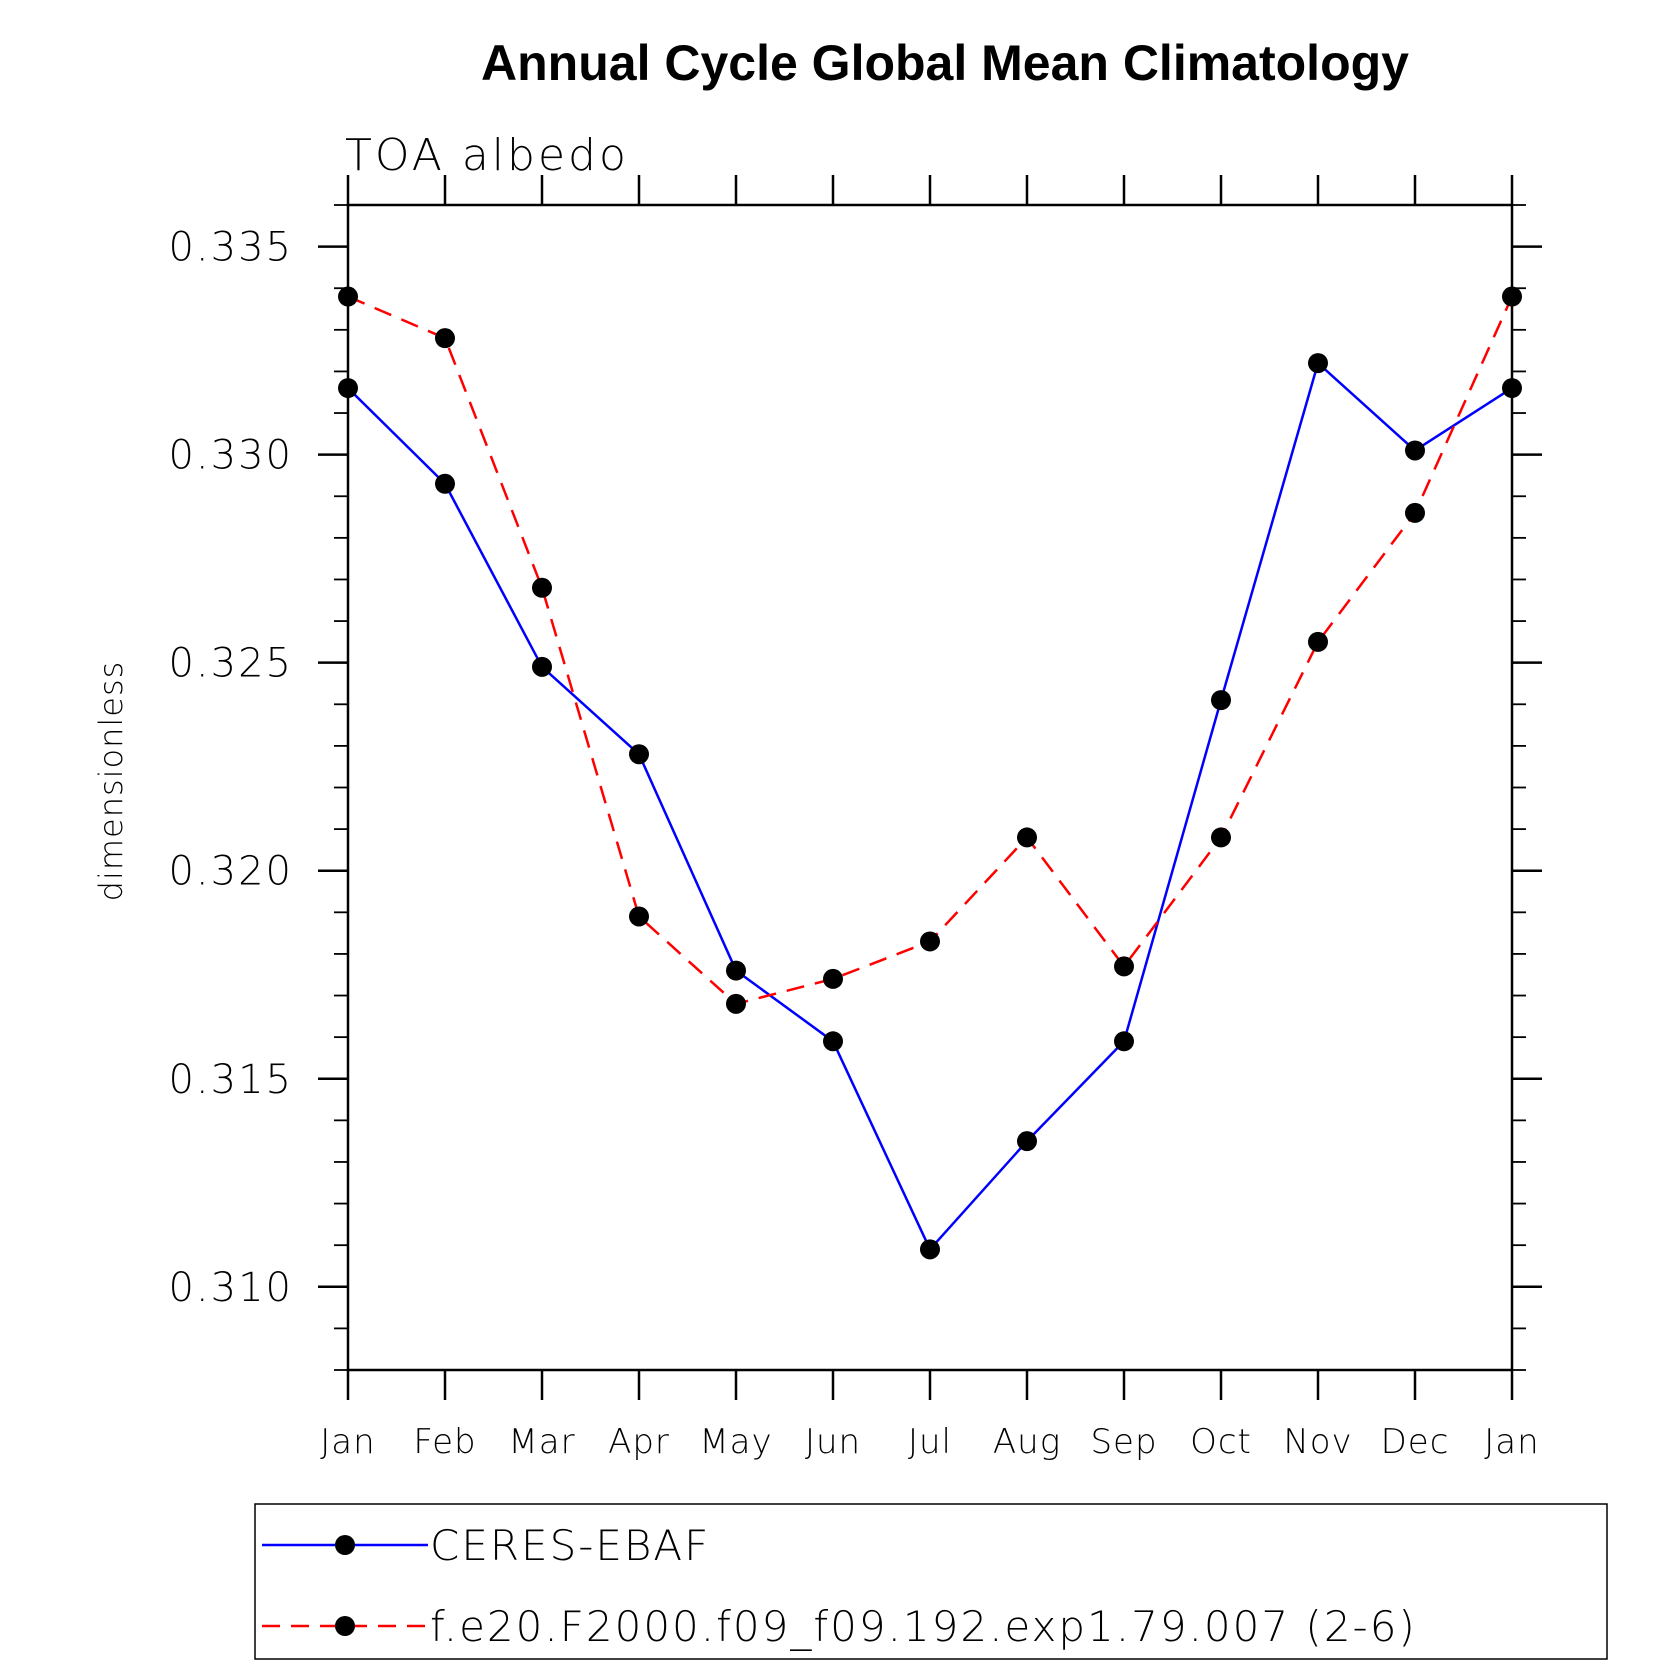 Image resolution: width=1680 pixels, height=1680 pixels. I want to click on chart-subtitle: TOA albedo, so click(487, 155).